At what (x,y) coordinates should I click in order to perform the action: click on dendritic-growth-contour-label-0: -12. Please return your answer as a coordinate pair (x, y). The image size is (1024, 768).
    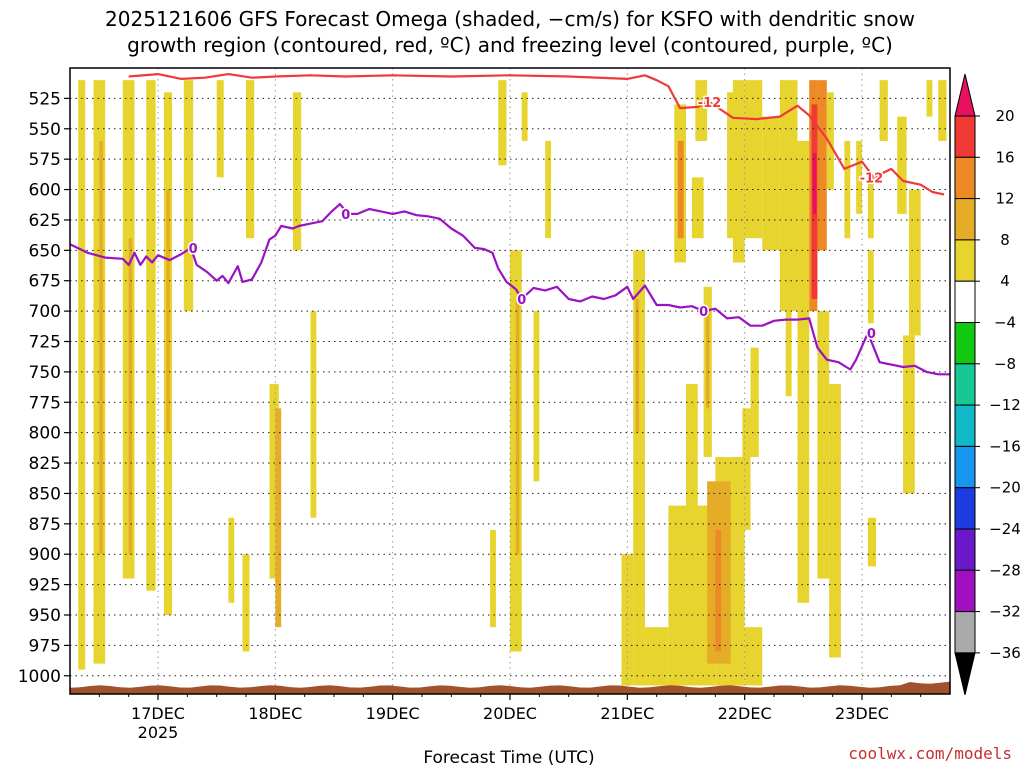
    Looking at the image, I should click on (710, 103).